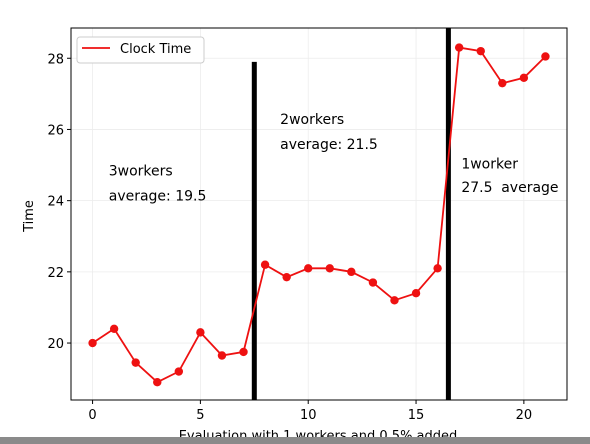 The height and width of the screenshot is (444, 590). Describe the element at coordinates (308, 415) in the screenshot. I see `x-tick-label: 10` at that location.